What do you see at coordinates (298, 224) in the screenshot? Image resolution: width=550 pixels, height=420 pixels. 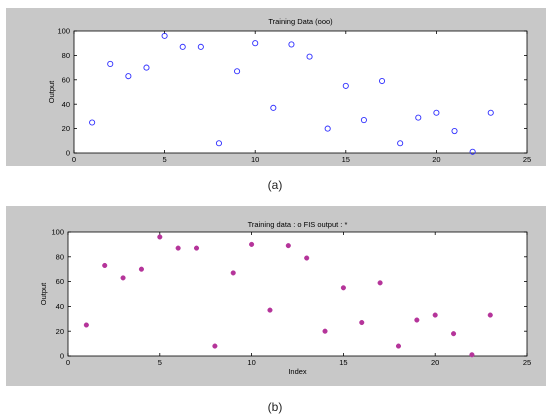 I see `chart-title: Training data : o FIS output : *` at bounding box center [298, 224].